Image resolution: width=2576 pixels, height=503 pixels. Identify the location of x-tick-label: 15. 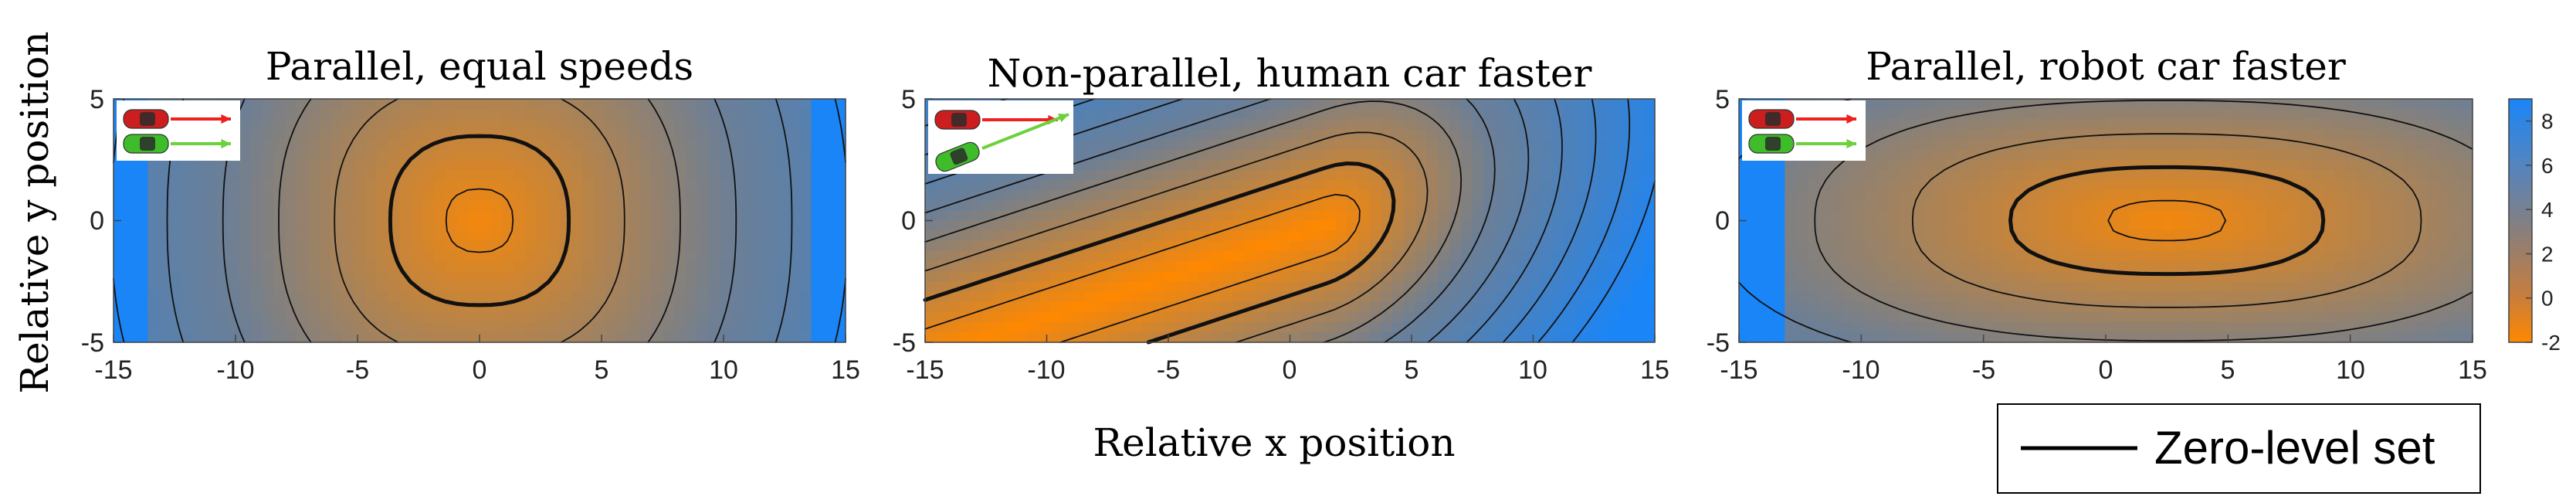
(2472, 370).